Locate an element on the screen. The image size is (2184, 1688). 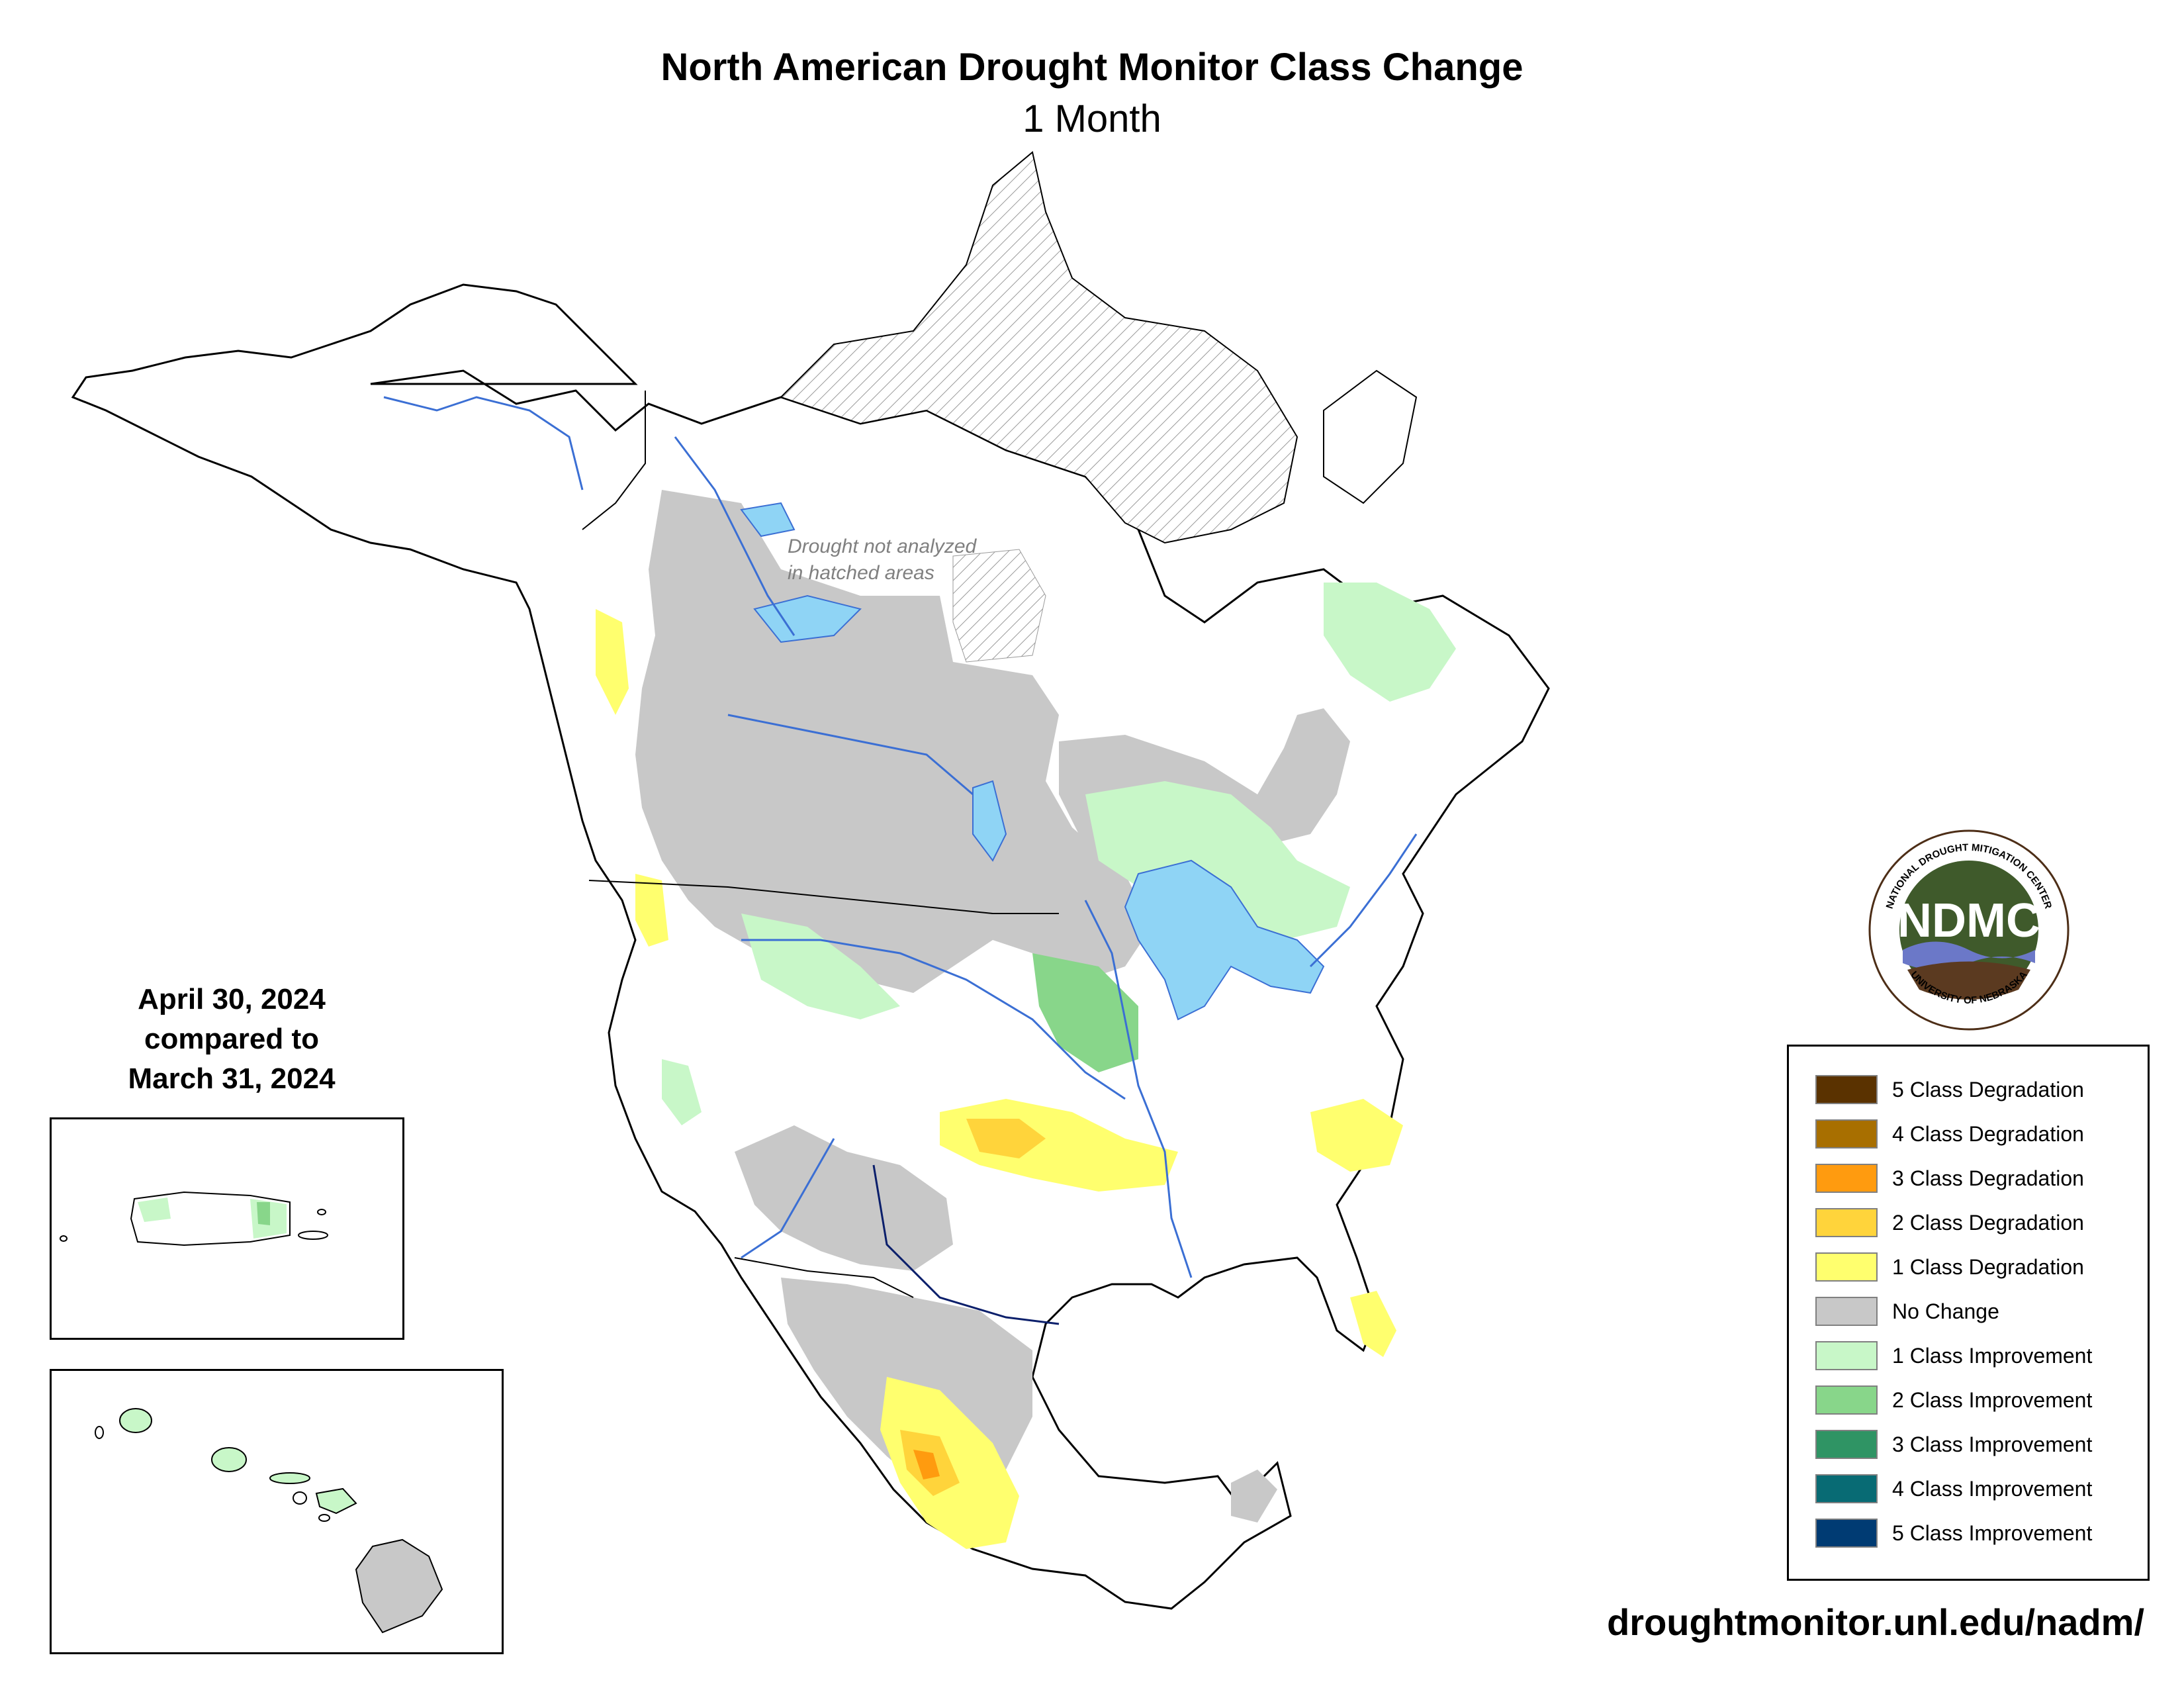
vieques-island is located at coordinates (313, 1235).